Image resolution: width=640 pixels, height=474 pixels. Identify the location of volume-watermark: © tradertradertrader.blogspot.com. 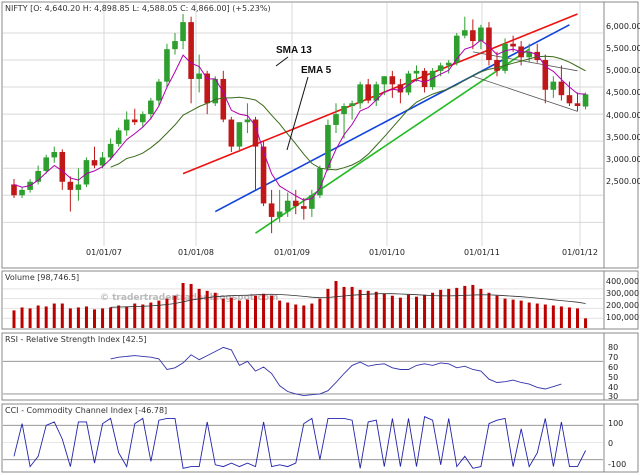
(189, 298).